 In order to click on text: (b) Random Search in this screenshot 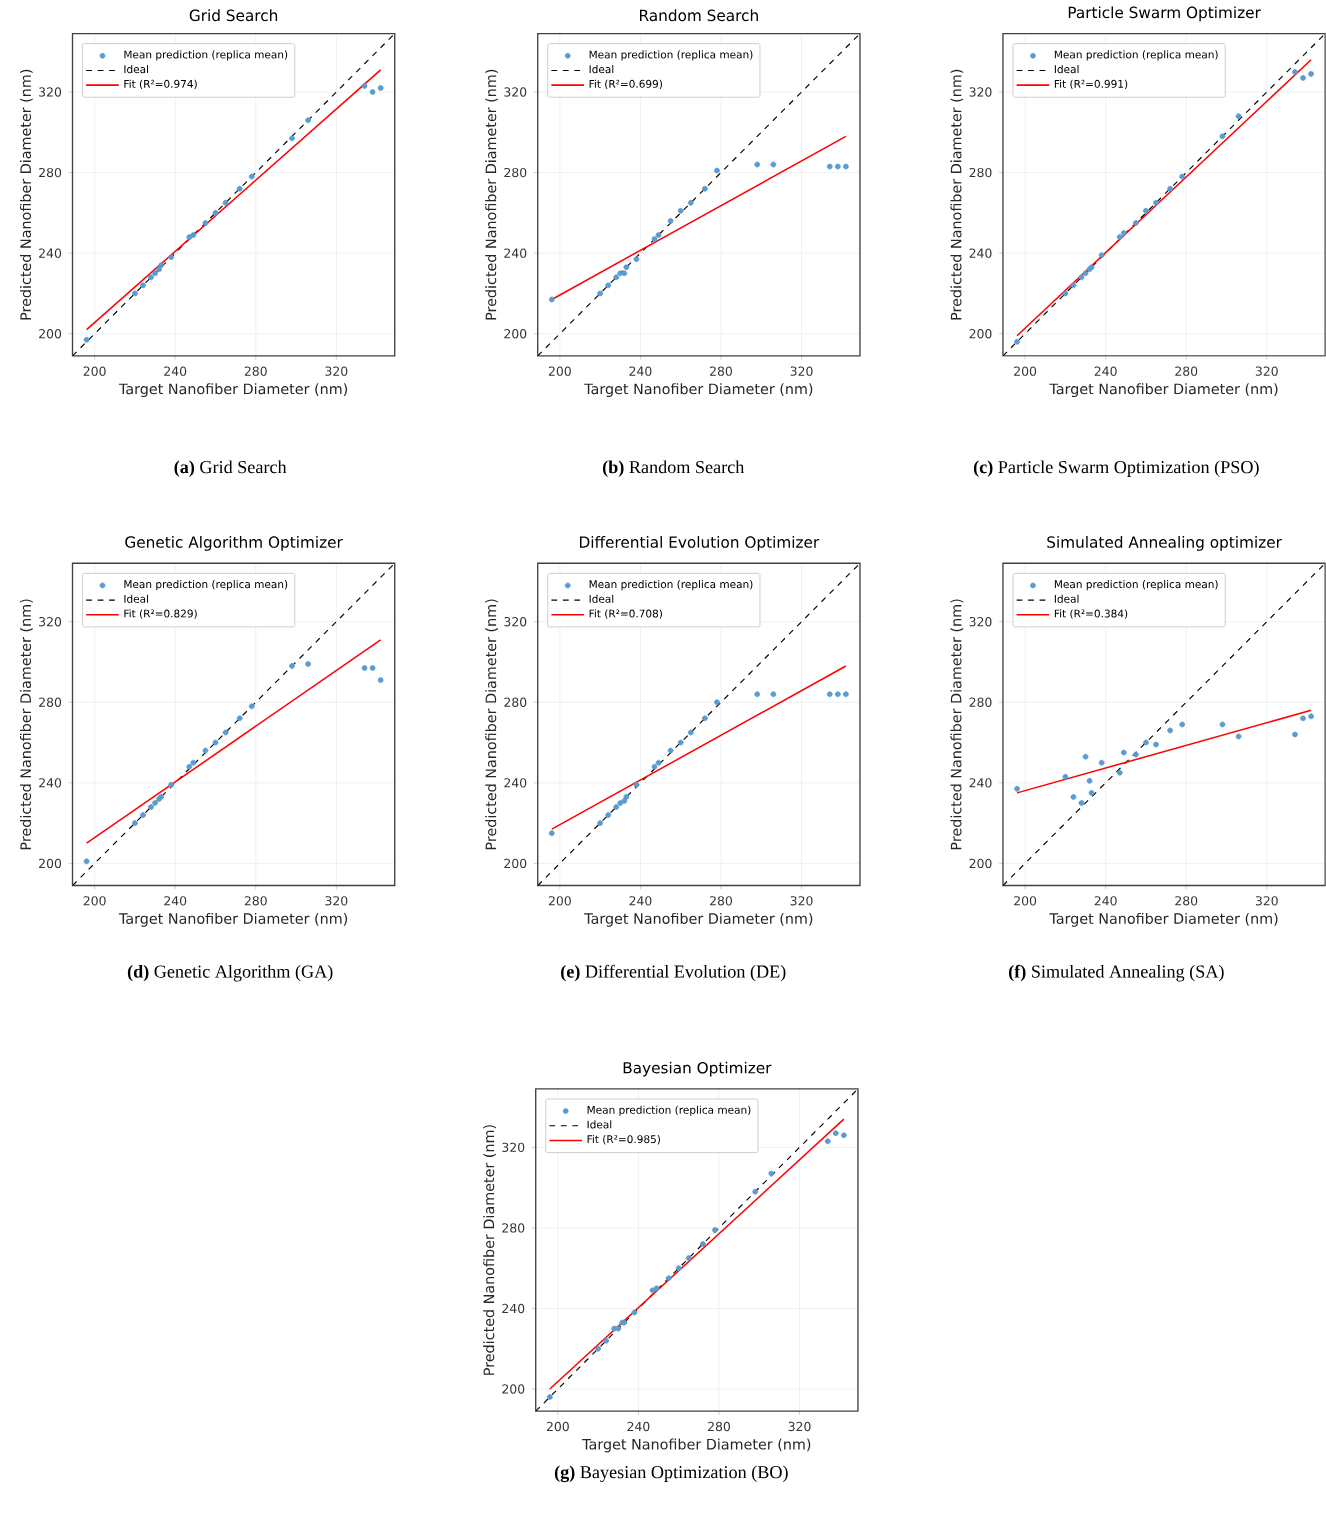, I will do `click(674, 468)`.